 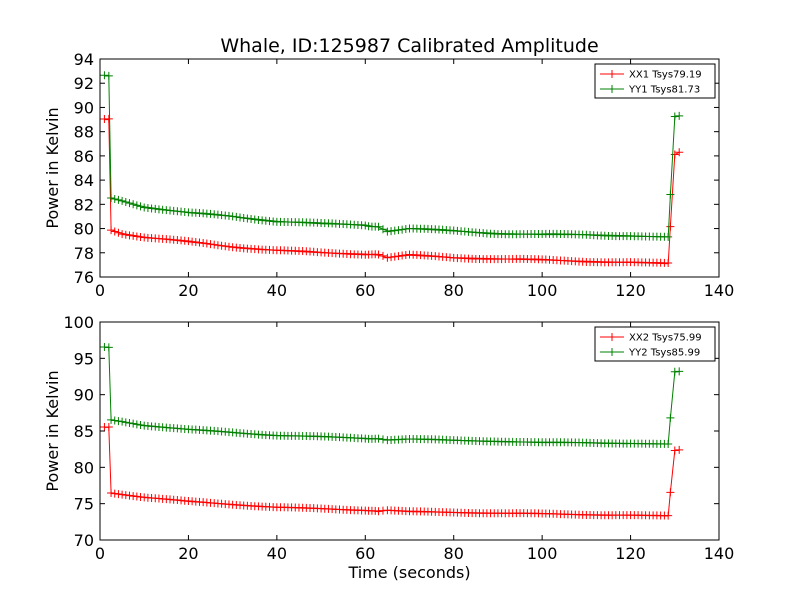 I want to click on y-tick-label: 84, so click(x=84, y=180).